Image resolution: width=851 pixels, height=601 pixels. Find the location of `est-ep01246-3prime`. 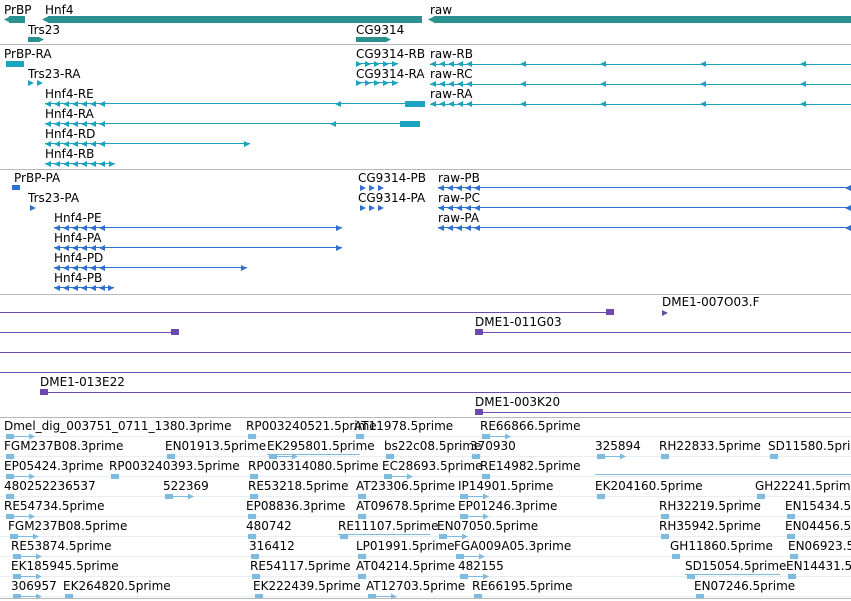

est-ep01246-3prime is located at coordinates (486, 516).